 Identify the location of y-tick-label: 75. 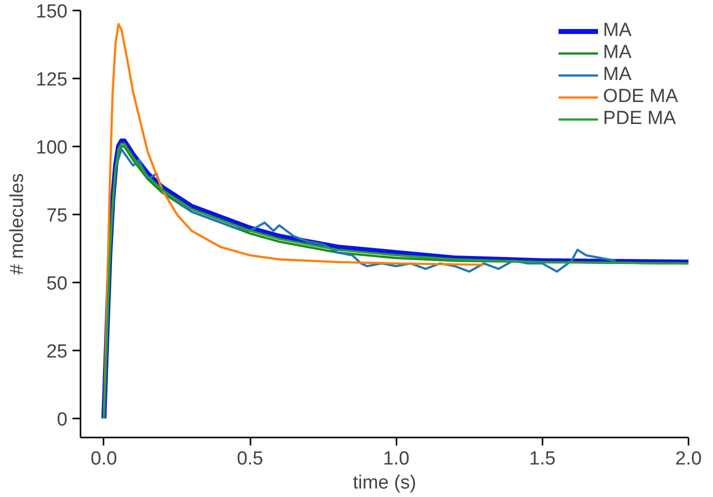
(57, 215).